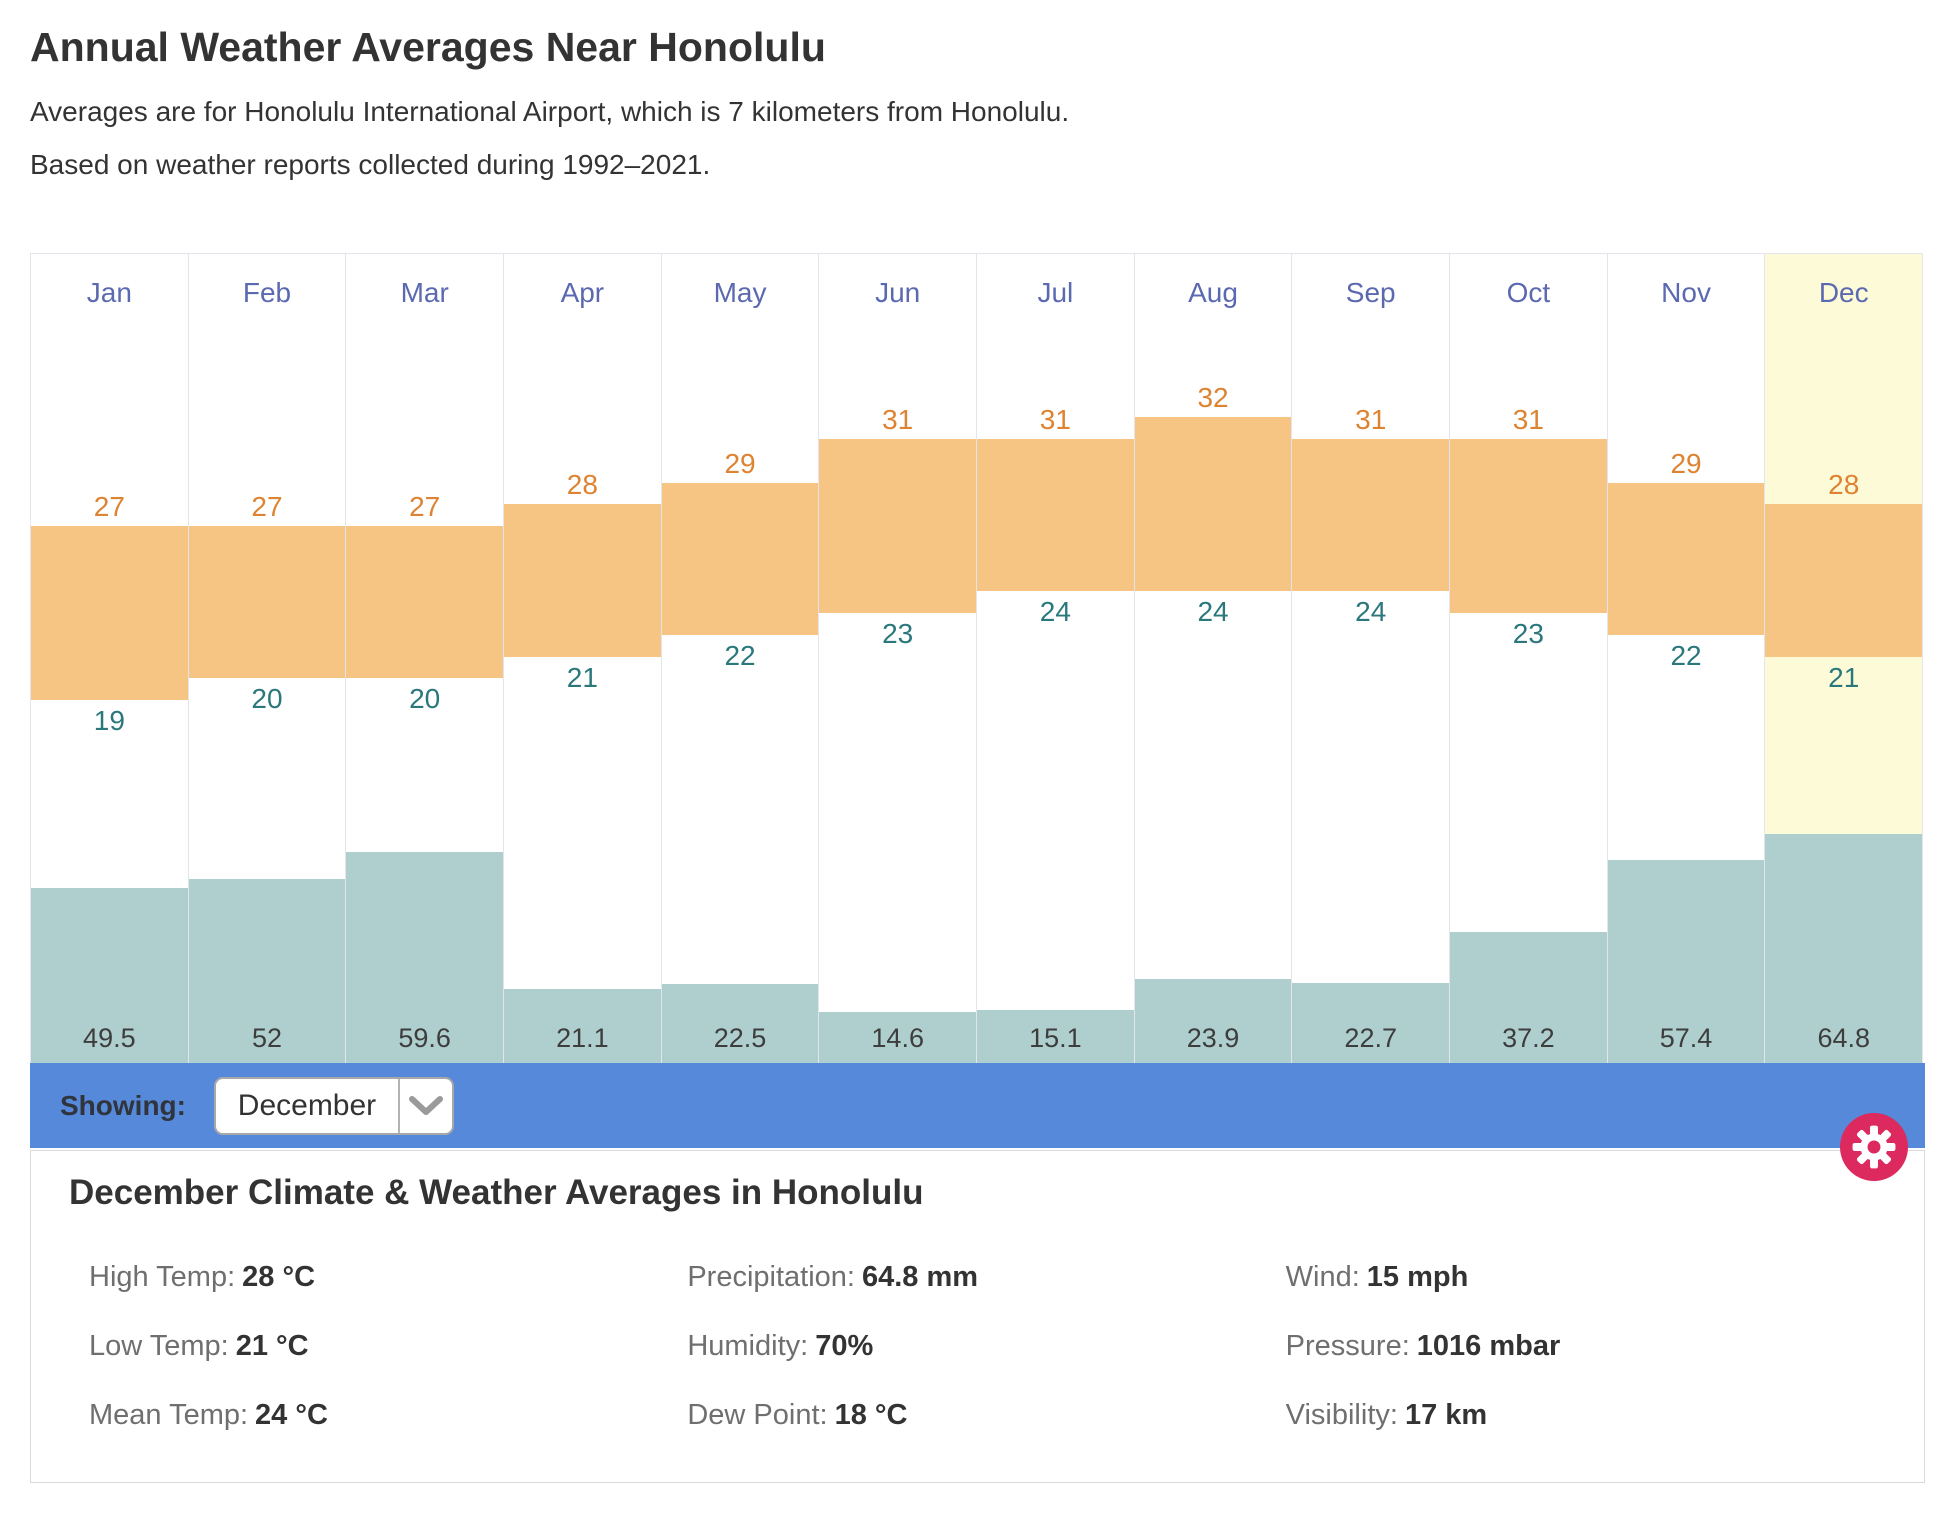  Describe the element at coordinates (1843, 1038) in the screenshot. I see `precipitation-value: 64.8` at that location.